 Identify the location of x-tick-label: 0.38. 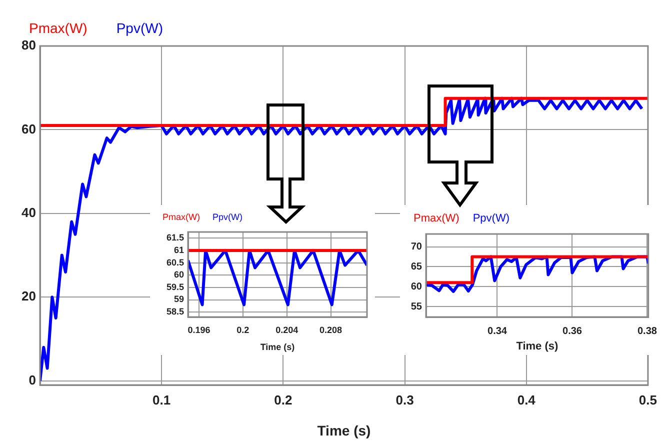
(647, 331).